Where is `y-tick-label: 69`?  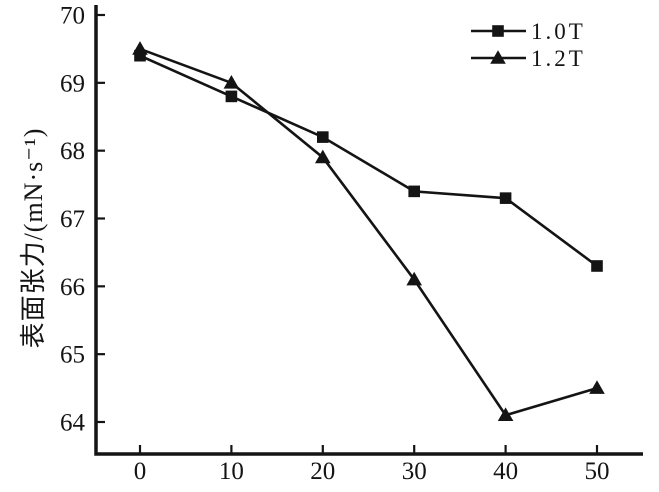 y-tick-label: 69 is located at coordinates (72, 83).